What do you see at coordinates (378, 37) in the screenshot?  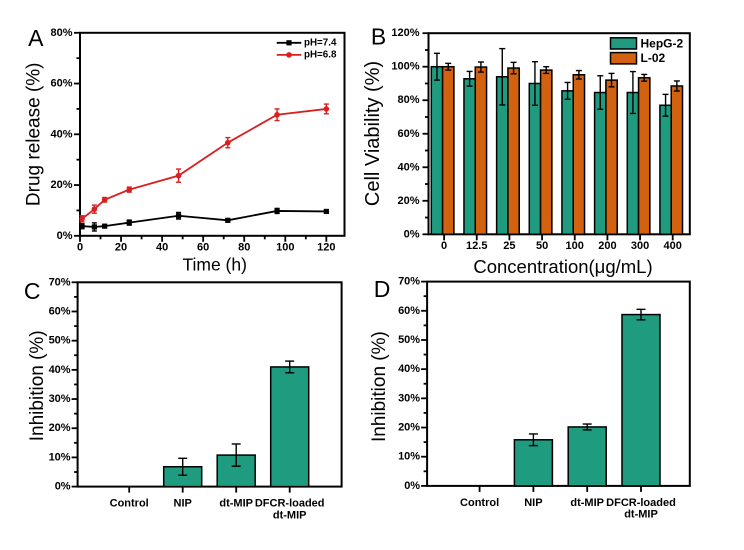 I see `svg-text: B` at bounding box center [378, 37].